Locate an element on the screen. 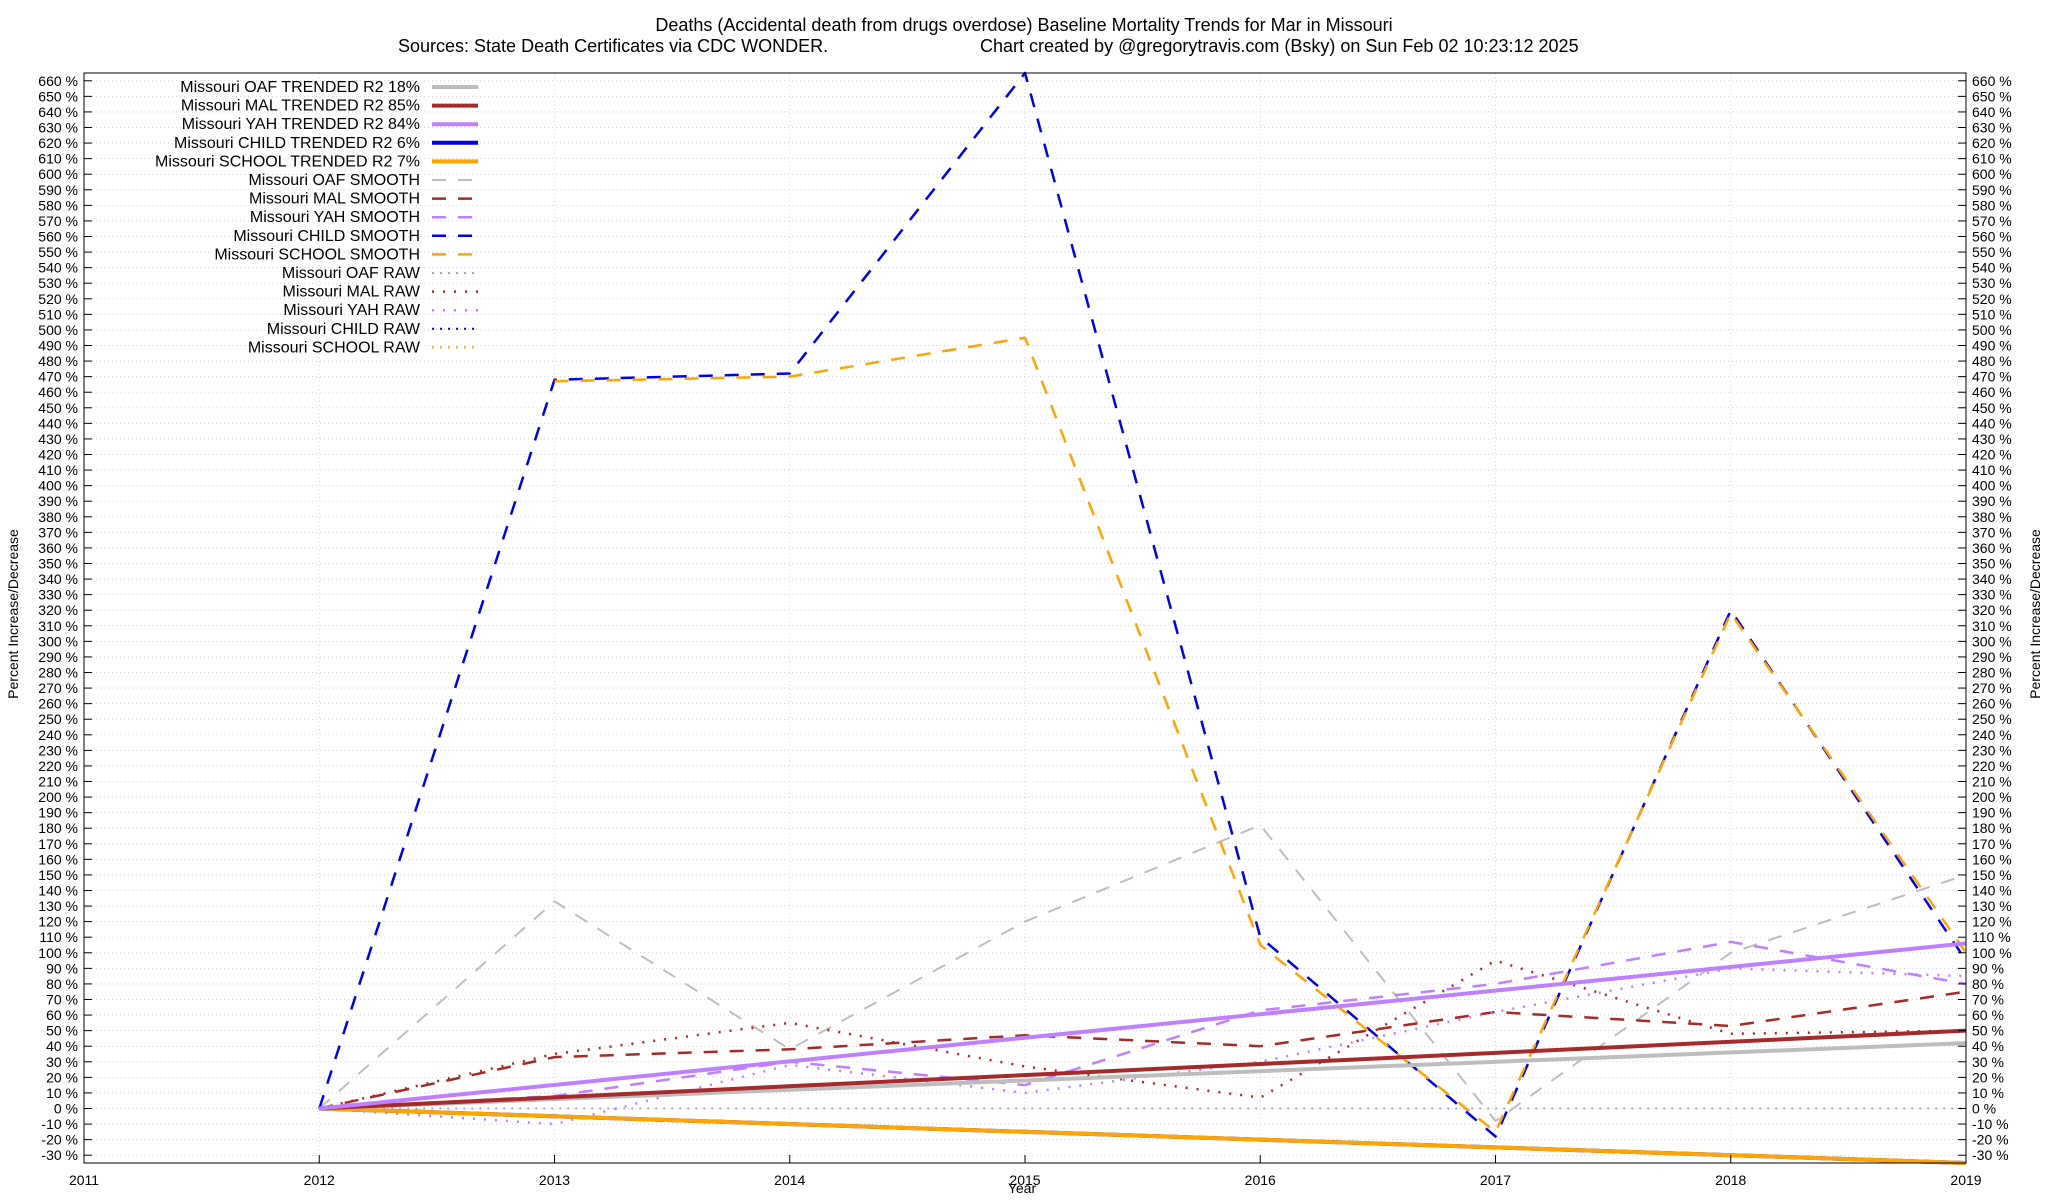  x-tick-label: 2013 is located at coordinates (554, 1180).